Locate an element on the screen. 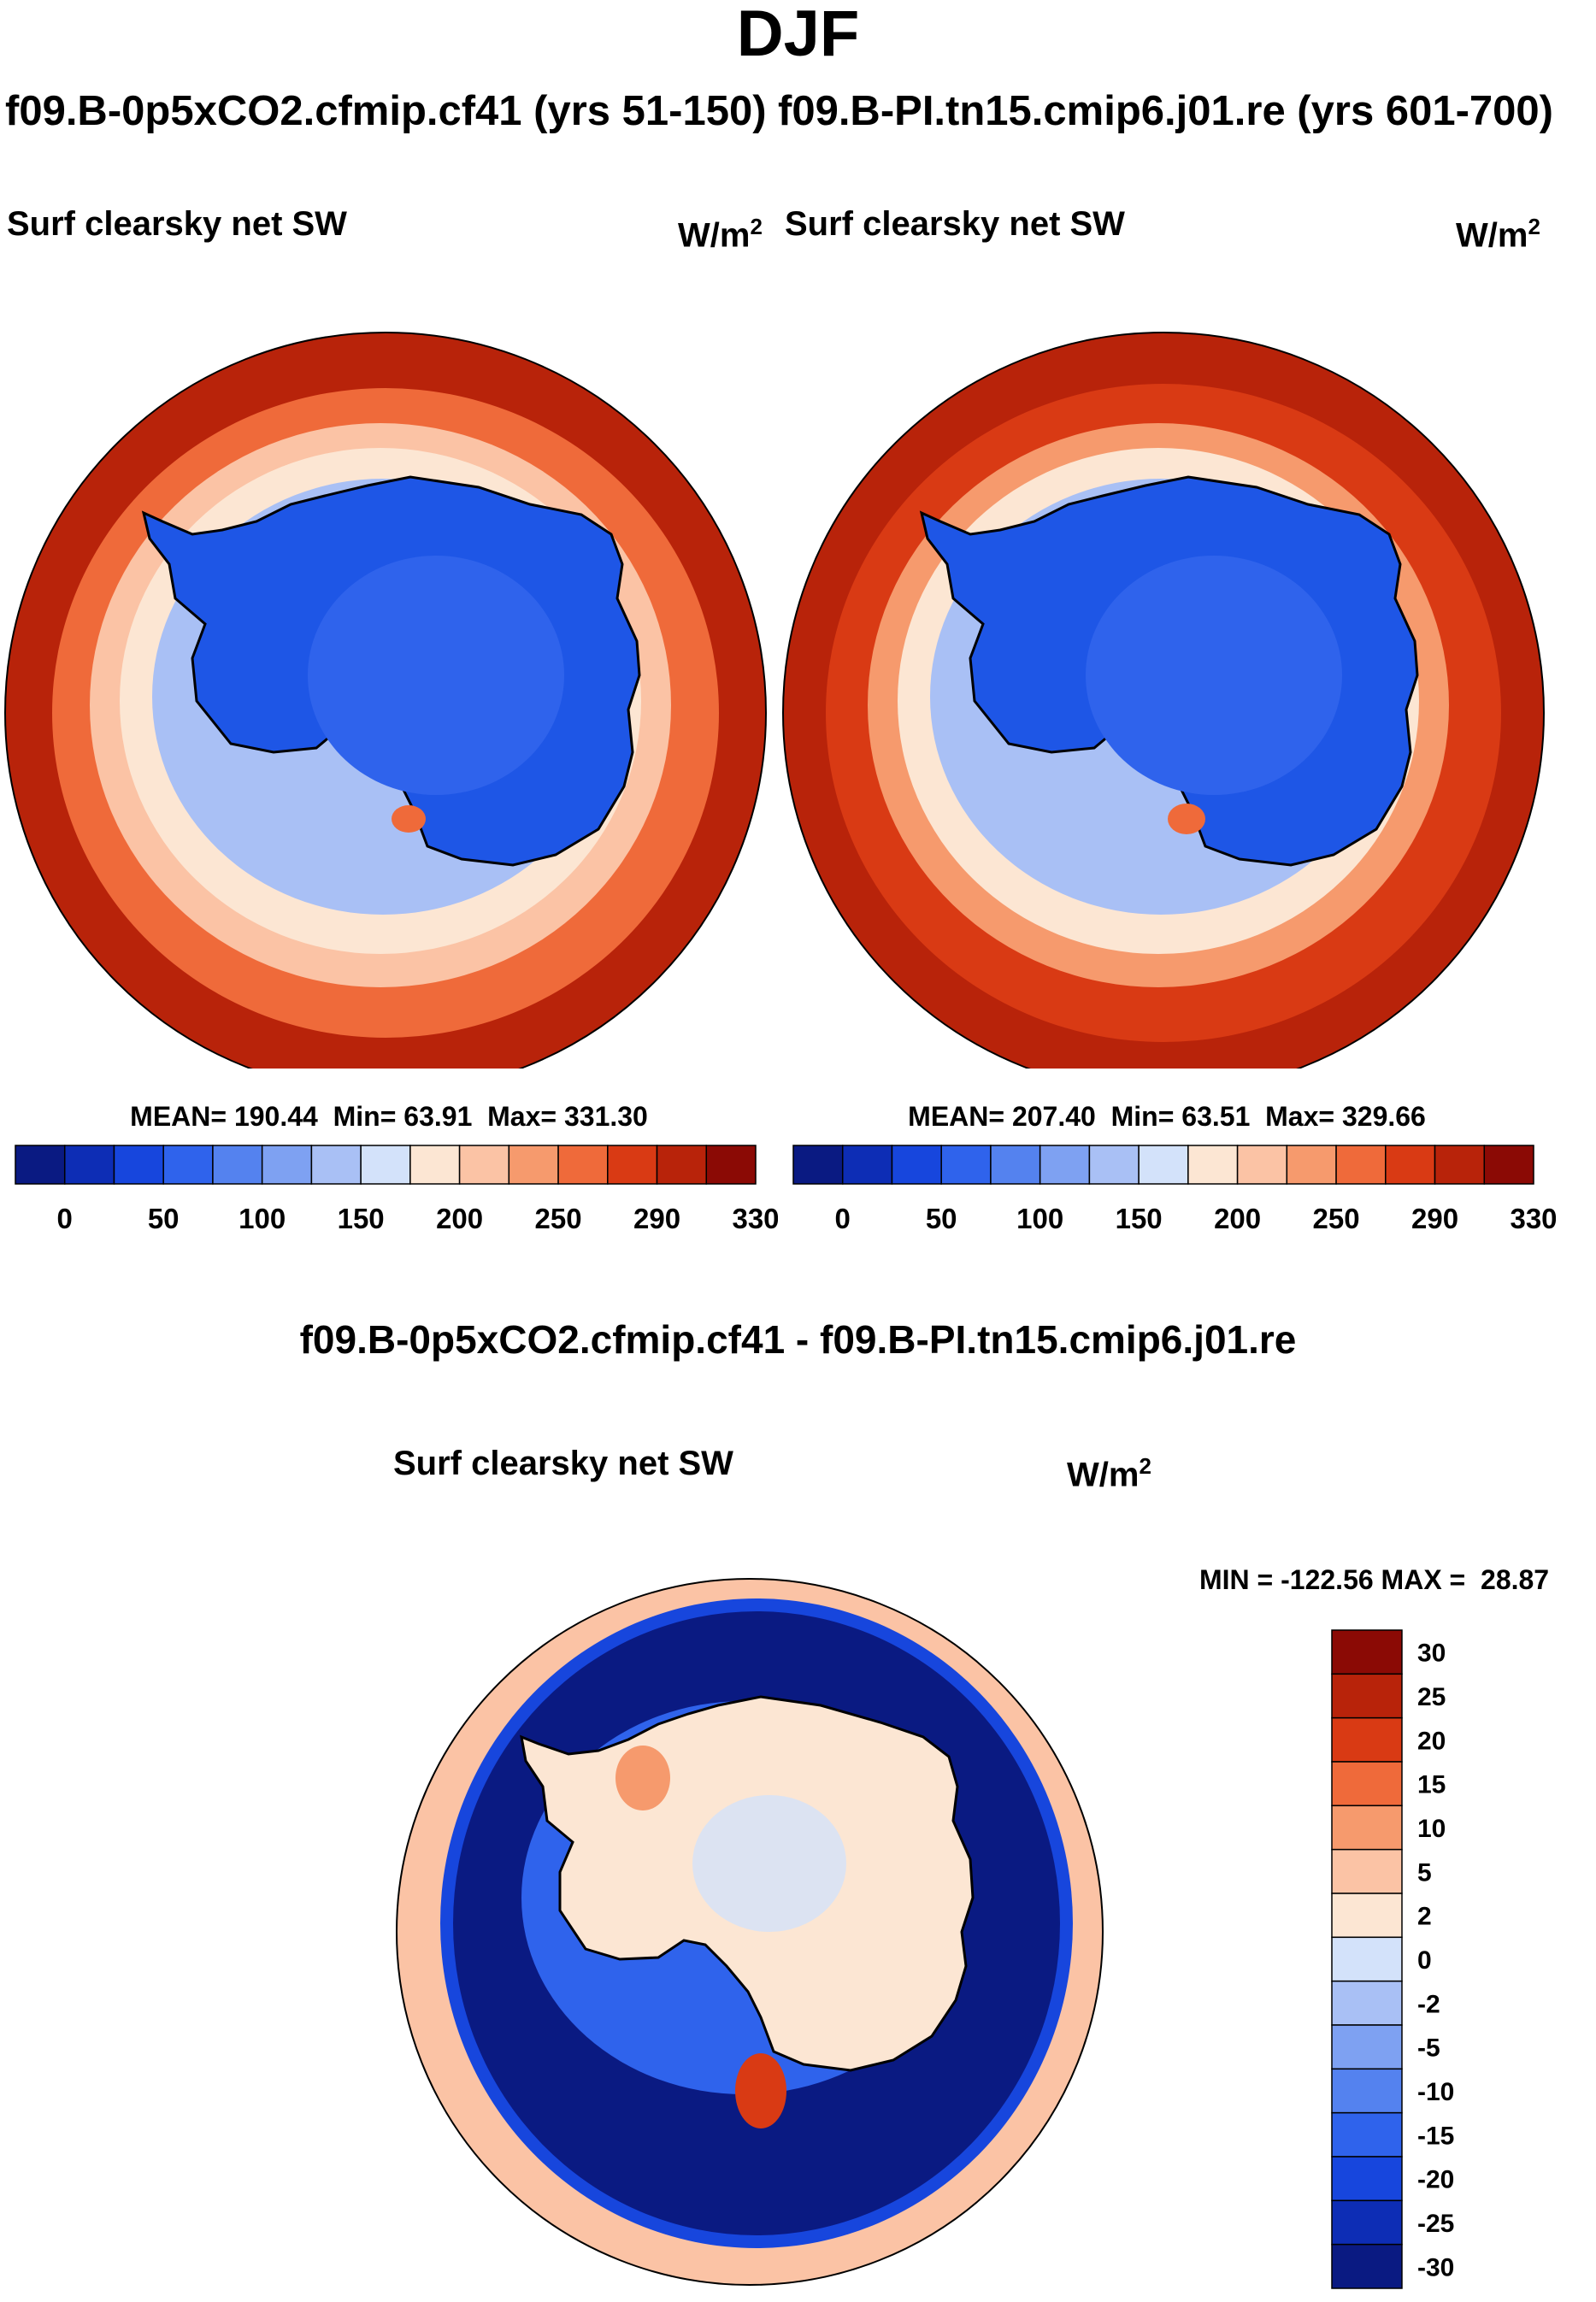 This screenshot has width=1596, height=2302. panel-2-stats: MEAN= 207.40 Min= 63.51 Max= 329.66 is located at coordinates (1167, 1117).